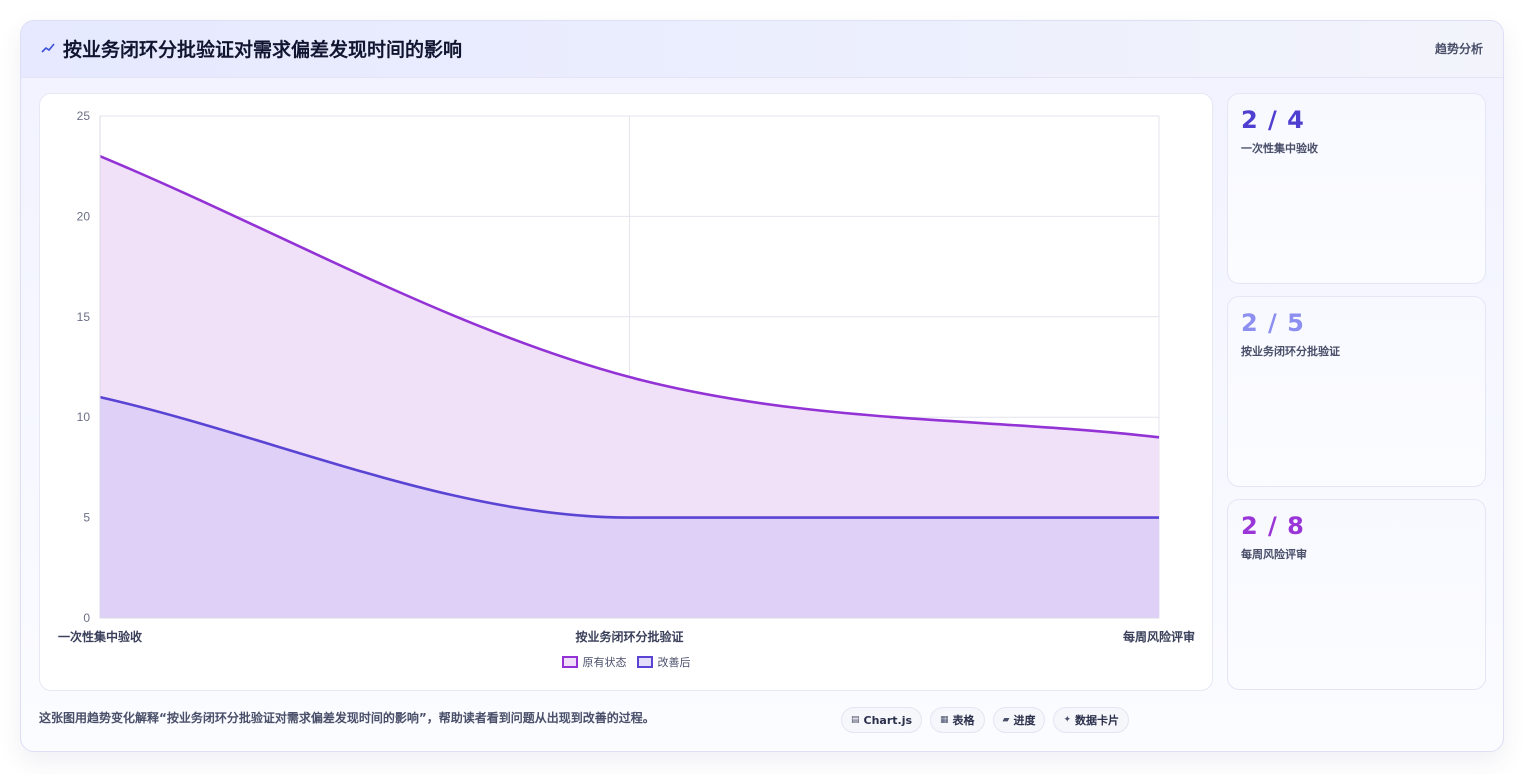  What do you see at coordinates (1159, 636) in the screenshot?
I see `x-tick-label-2: 每周风险评审` at bounding box center [1159, 636].